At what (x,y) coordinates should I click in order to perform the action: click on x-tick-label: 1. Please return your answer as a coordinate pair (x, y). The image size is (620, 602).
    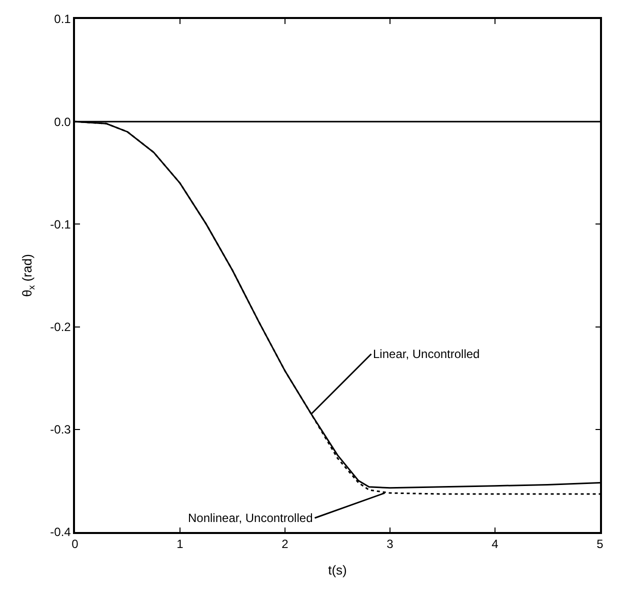
    Looking at the image, I should click on (180, 544).